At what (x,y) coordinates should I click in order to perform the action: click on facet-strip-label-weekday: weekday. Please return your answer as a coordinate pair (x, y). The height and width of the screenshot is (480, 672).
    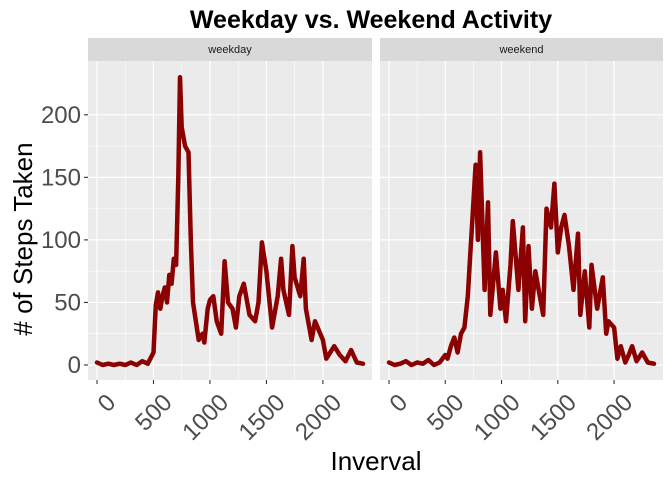
    Looking at the image, I should click on (229, 50).